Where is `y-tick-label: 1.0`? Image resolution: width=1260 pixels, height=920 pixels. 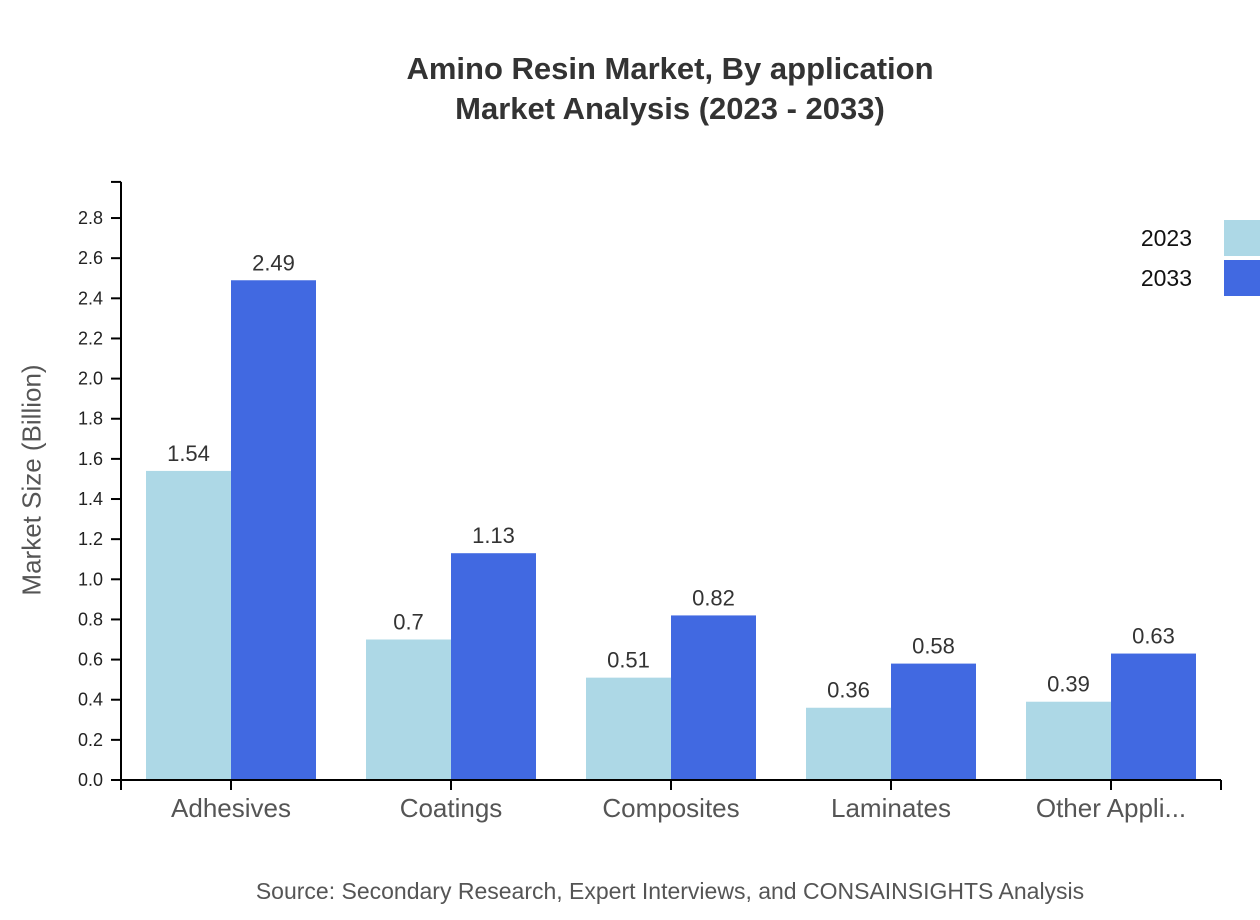 y-tick-label: 1.0 is located at coordinates (90, 579).